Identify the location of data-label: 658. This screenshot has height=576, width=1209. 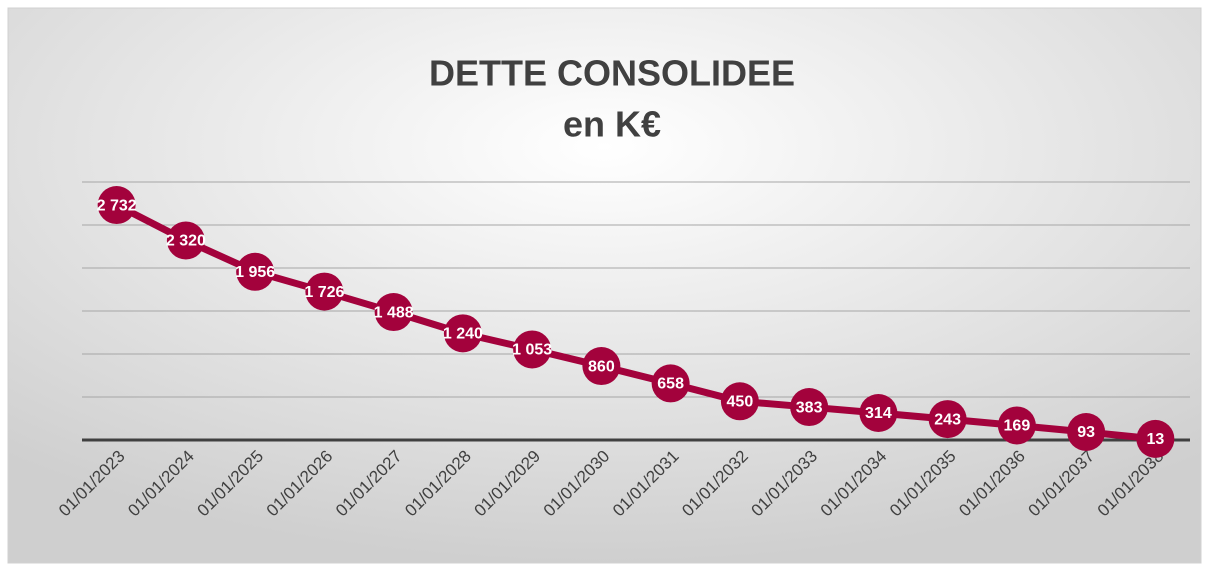
(670, 384).